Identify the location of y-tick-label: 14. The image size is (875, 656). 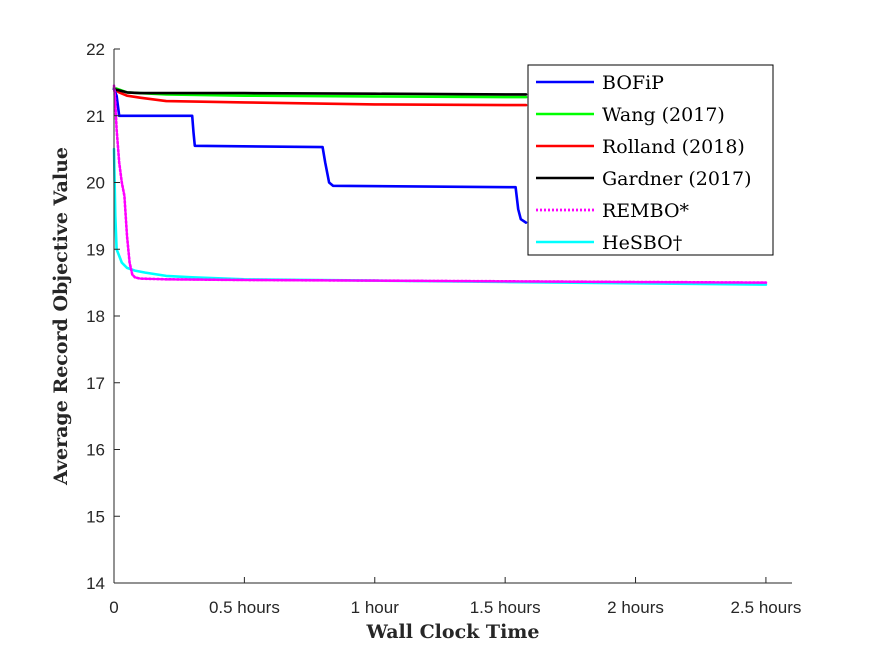
(95, 583).